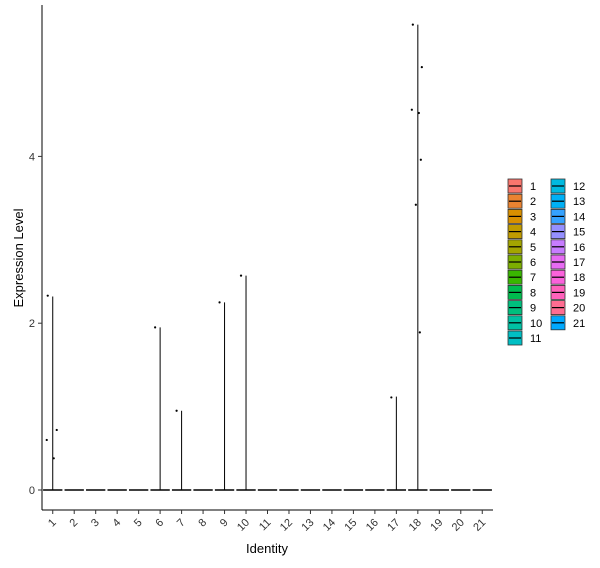  I want to click on x-tick-label-4: 4, so click(116, 523).